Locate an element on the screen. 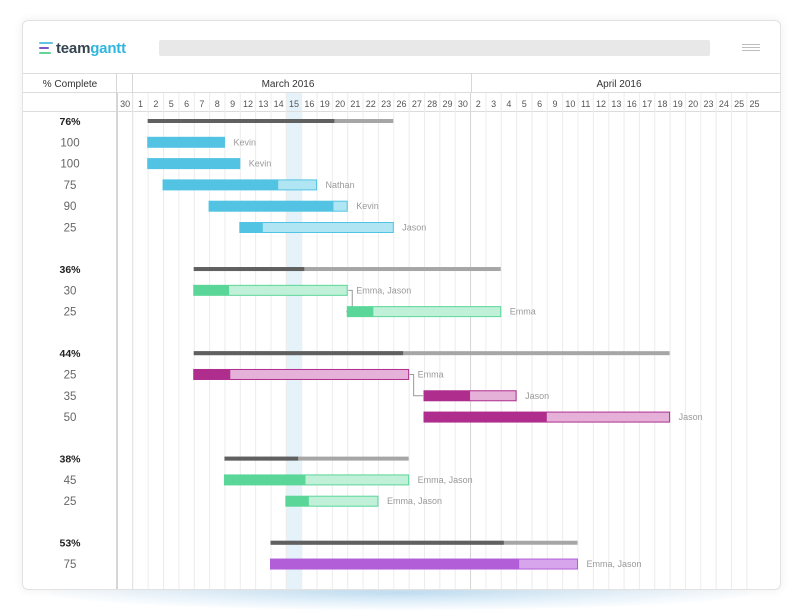  day-label: 4 is located at coordinates (508, 104).